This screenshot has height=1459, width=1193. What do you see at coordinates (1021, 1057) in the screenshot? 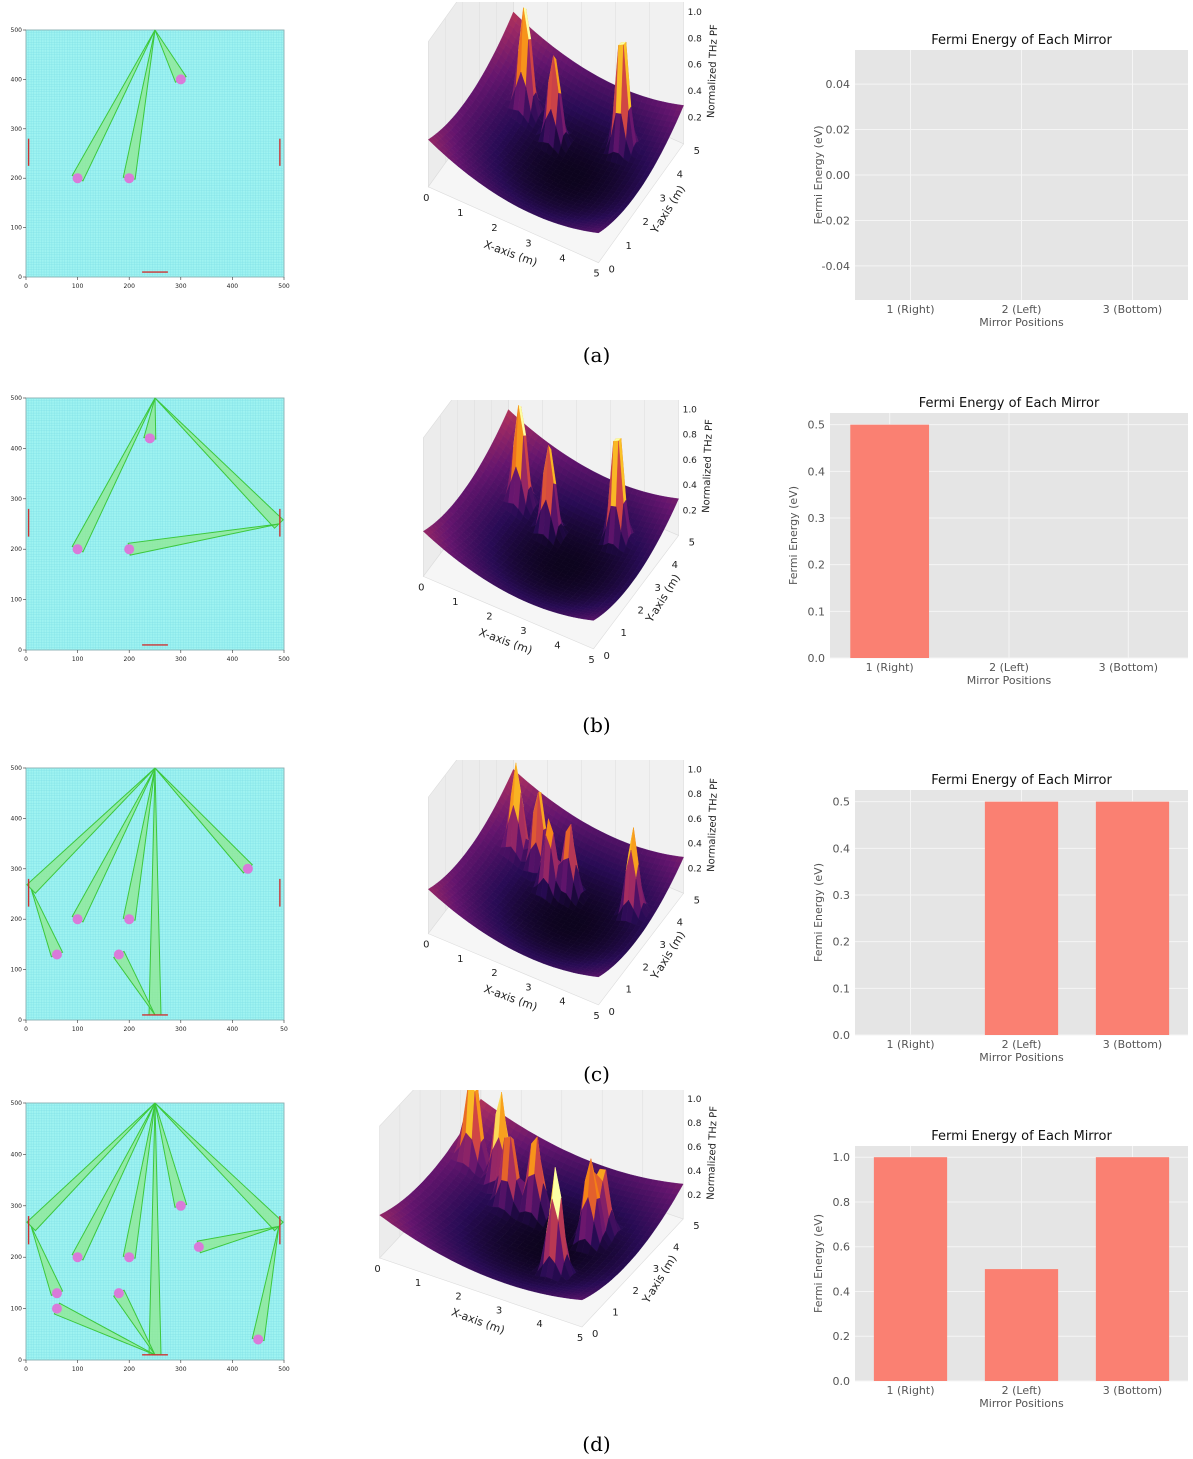
I see `x-axis-label: Mirror Positions` at bounding box center [1021, 1057].